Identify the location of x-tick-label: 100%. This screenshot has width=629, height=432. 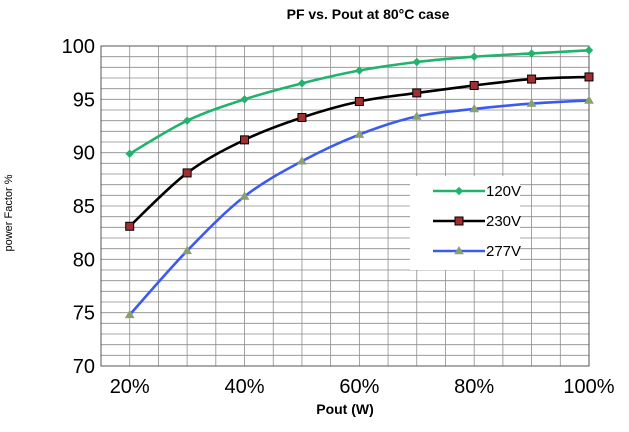
(588, 387).